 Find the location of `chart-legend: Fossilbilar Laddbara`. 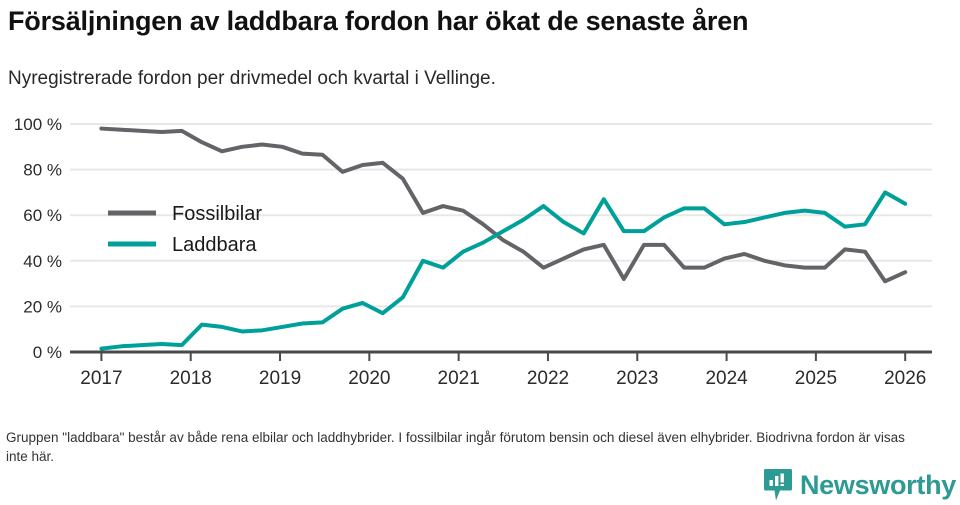

chart-legend: Fossilbilar Laddbara is located at coordinates (185, 229).